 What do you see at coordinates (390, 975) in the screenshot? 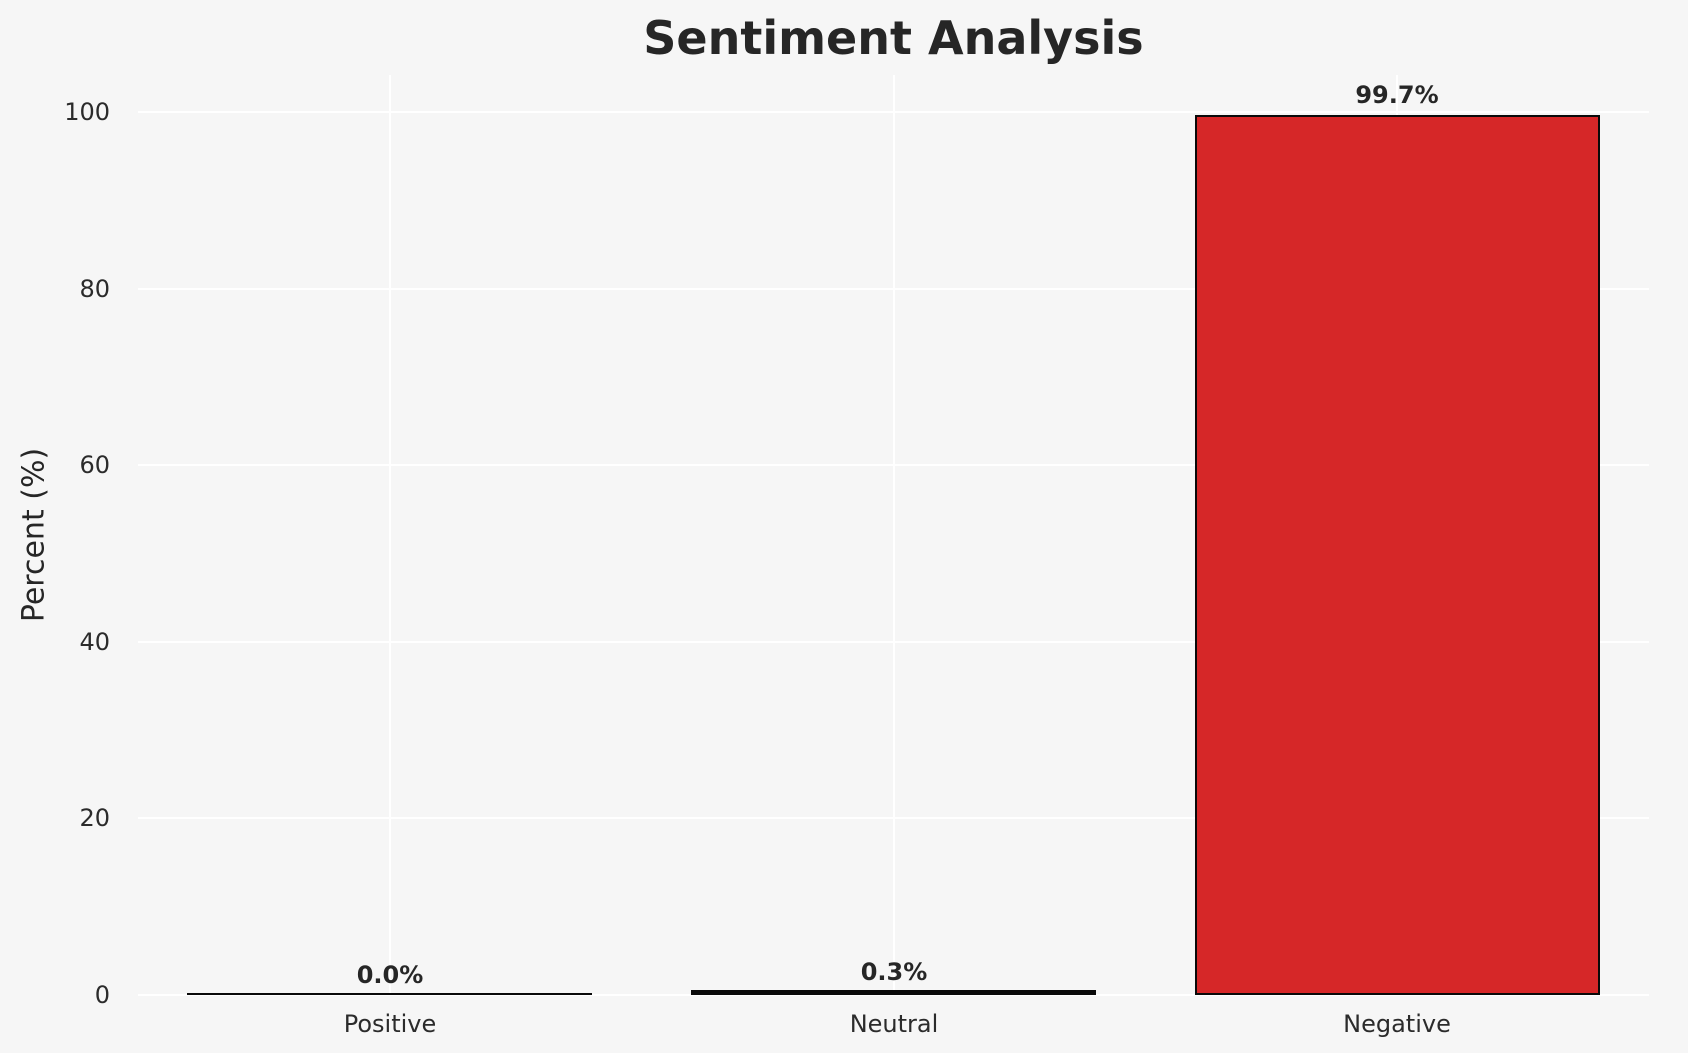
I see `bar-value-label: 0.0%` at bounding box center [390, 975].